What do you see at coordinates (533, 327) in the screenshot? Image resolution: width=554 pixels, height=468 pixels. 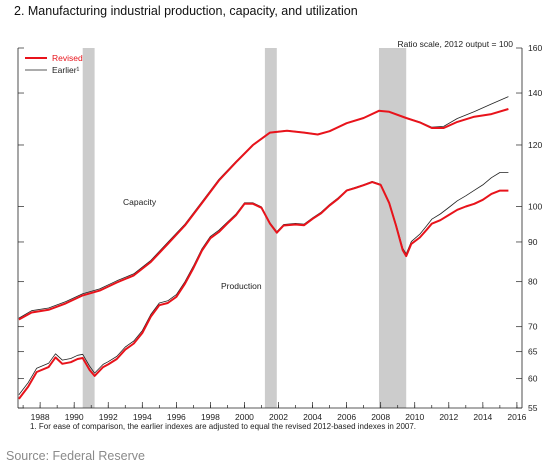 I see `y-tick-label: 70` at bounding box center [533, 327].